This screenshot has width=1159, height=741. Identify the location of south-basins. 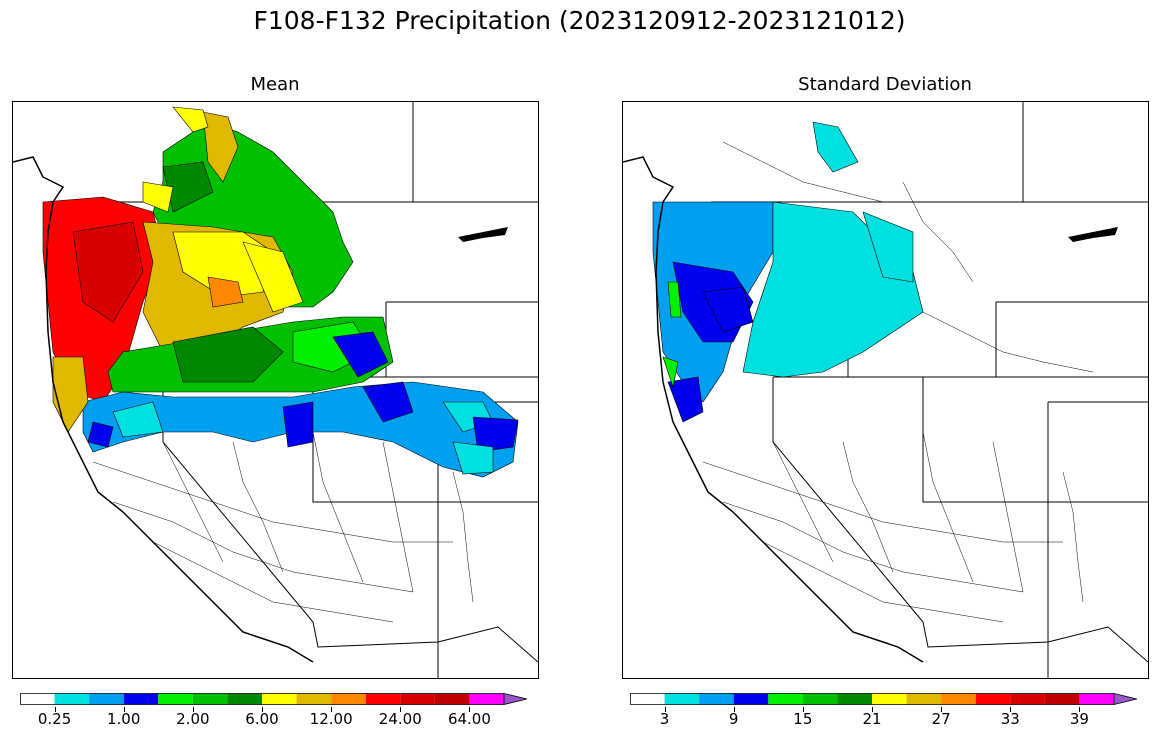
(283, 527).